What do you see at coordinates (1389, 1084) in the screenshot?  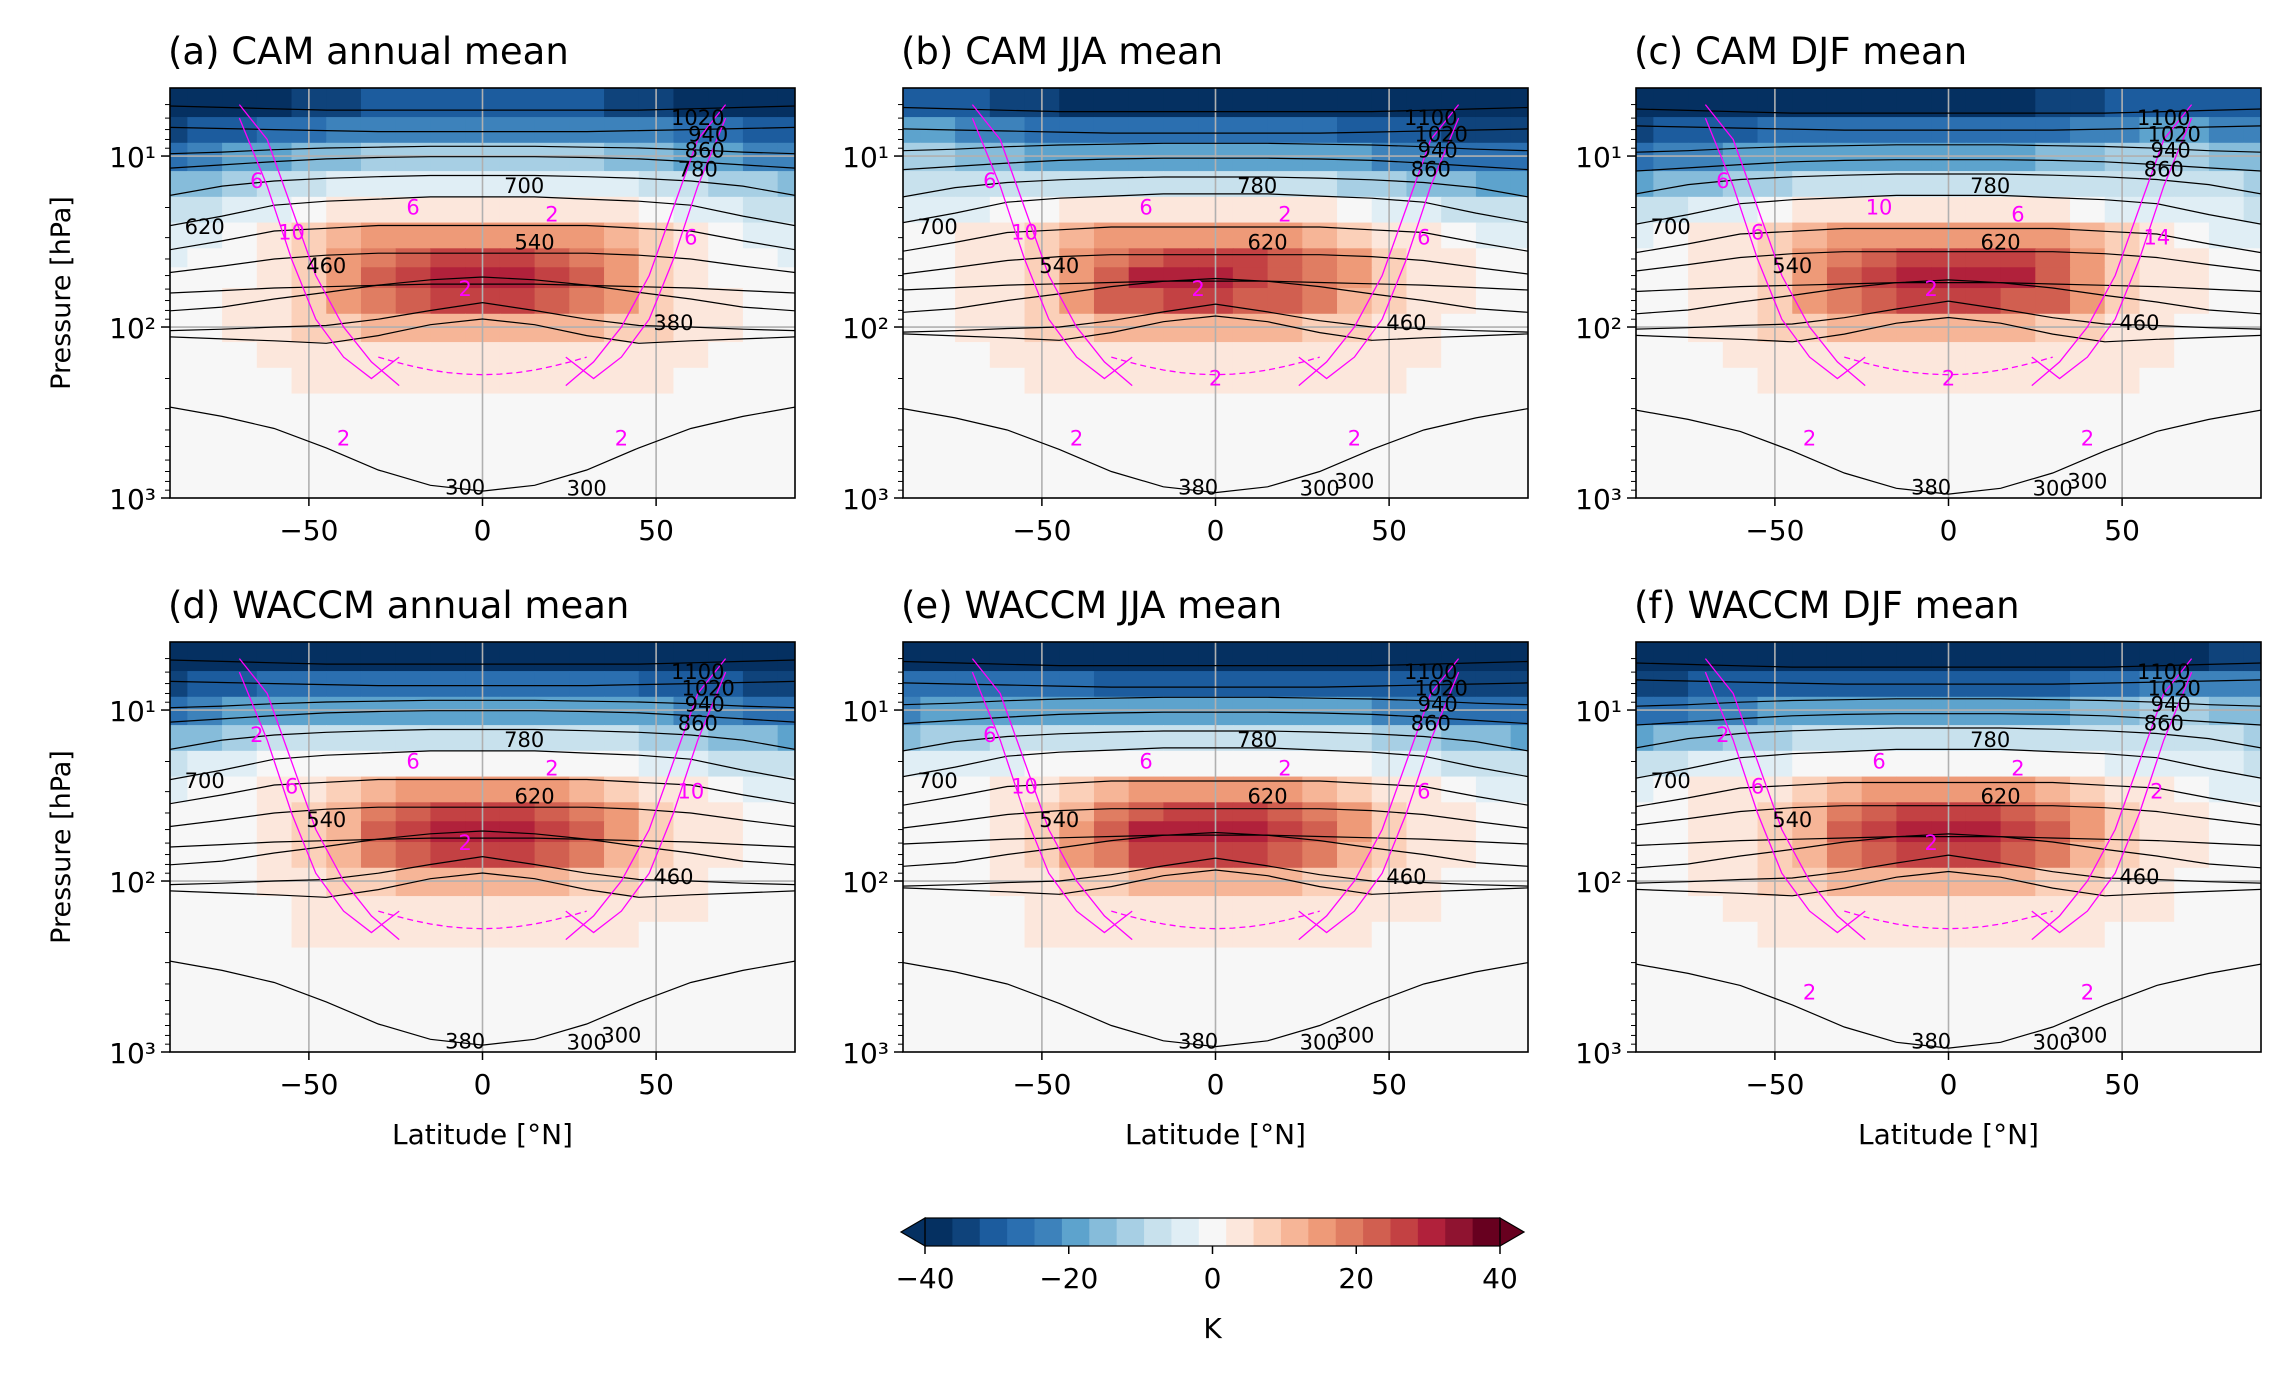 I see `x-tick-label: 50` at bounding box center [1389, 1084].